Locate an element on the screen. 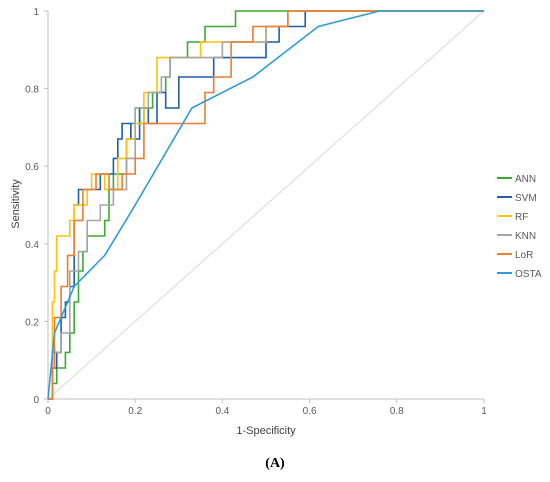 This screenshot has width=550, height=482. x-tick-label: 0 is located at coordinates (48, 411).